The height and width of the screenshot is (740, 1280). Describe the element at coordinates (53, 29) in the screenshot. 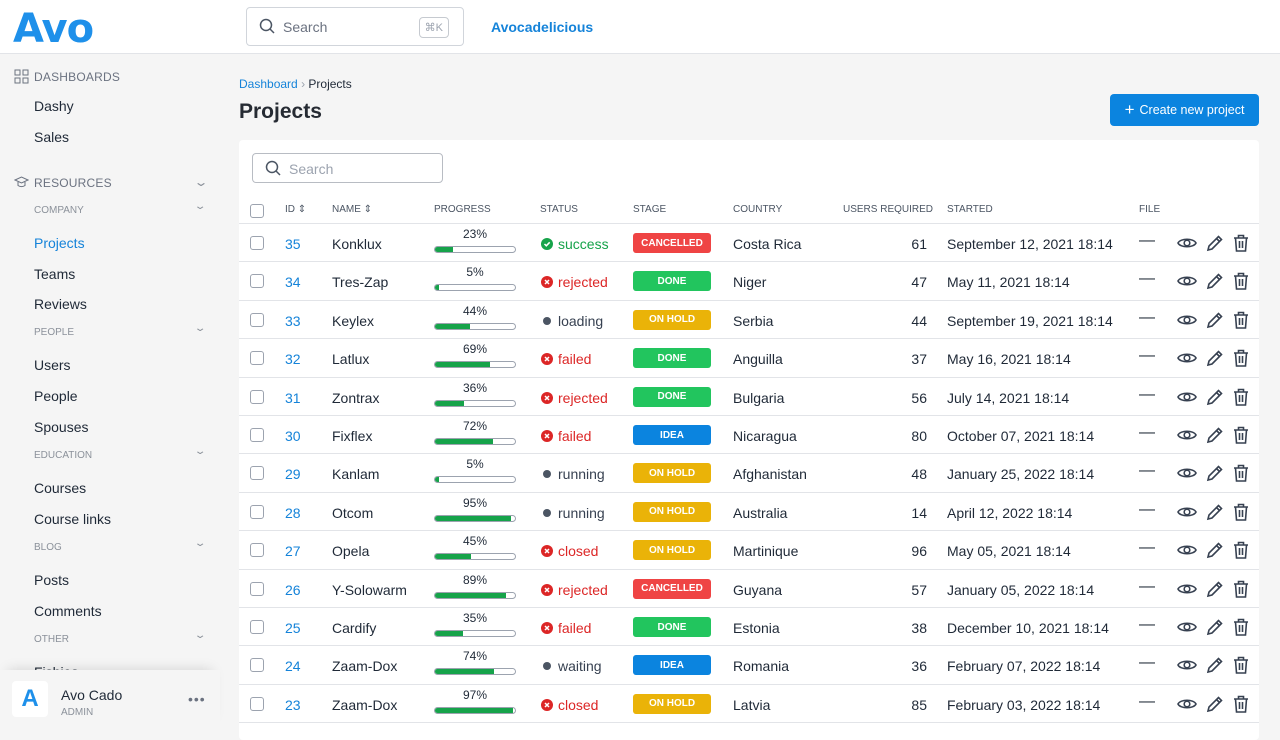

I see `avo-logo: Avo` at that location.